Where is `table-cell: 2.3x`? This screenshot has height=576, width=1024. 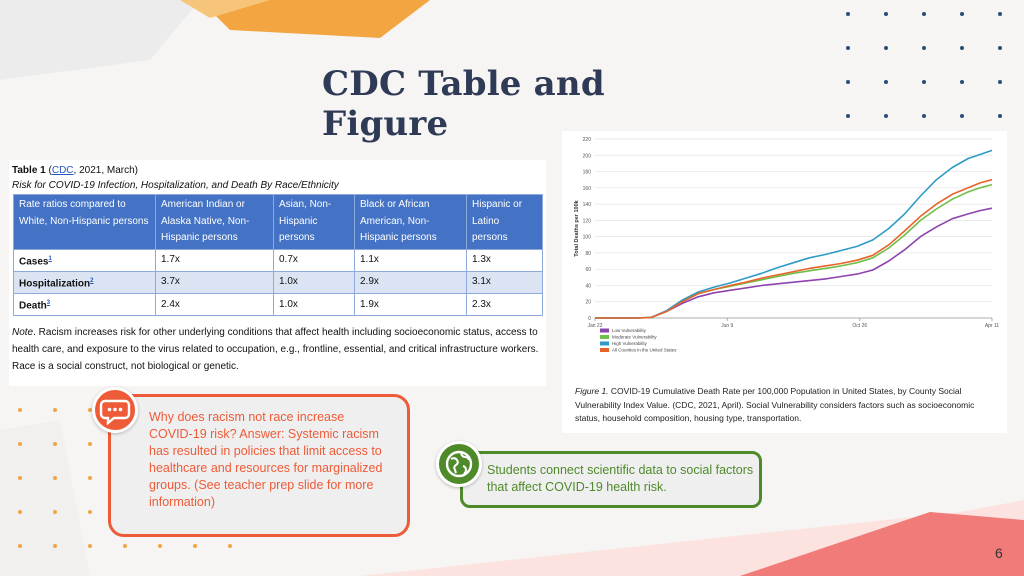 table-cell: 2.3x is located at coordinates (504, 305).